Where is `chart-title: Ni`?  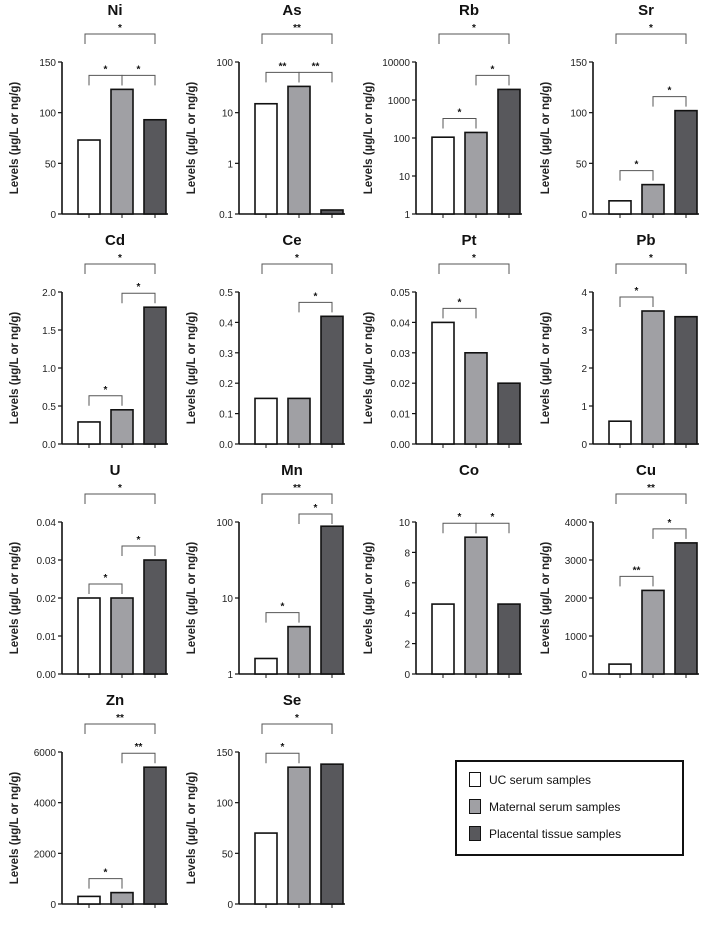
chart-title: Ni is located at coordinates (115, 10).